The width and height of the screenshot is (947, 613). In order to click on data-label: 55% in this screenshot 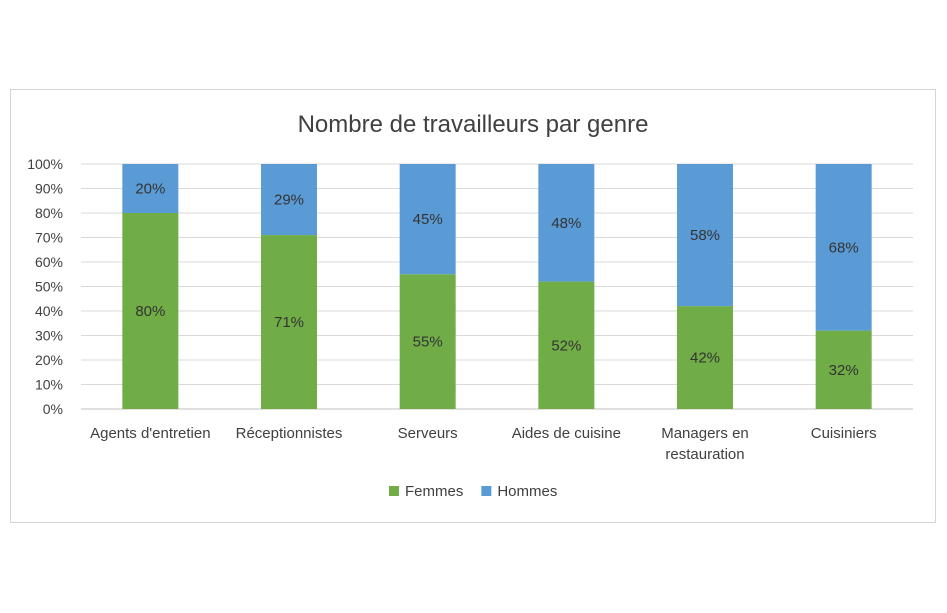, I will do `click(428, 342)`.